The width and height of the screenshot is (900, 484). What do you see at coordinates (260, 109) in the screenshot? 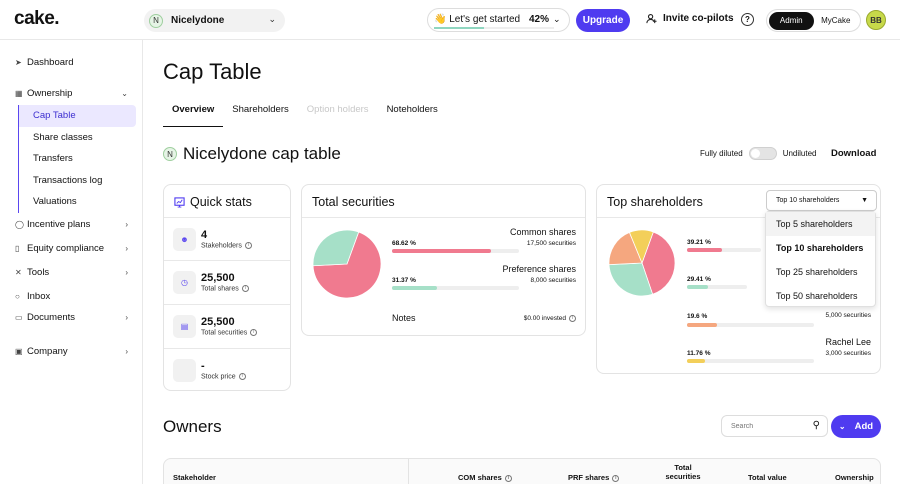
I see `tab-shareholders: Shareholders` at bounding box center [260, 109].